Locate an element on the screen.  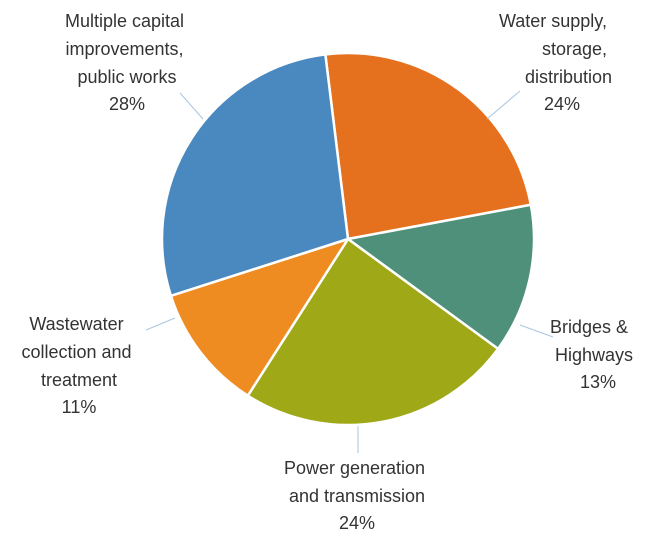
slice-percent-water: 24% is located at coordinates (562, 104).